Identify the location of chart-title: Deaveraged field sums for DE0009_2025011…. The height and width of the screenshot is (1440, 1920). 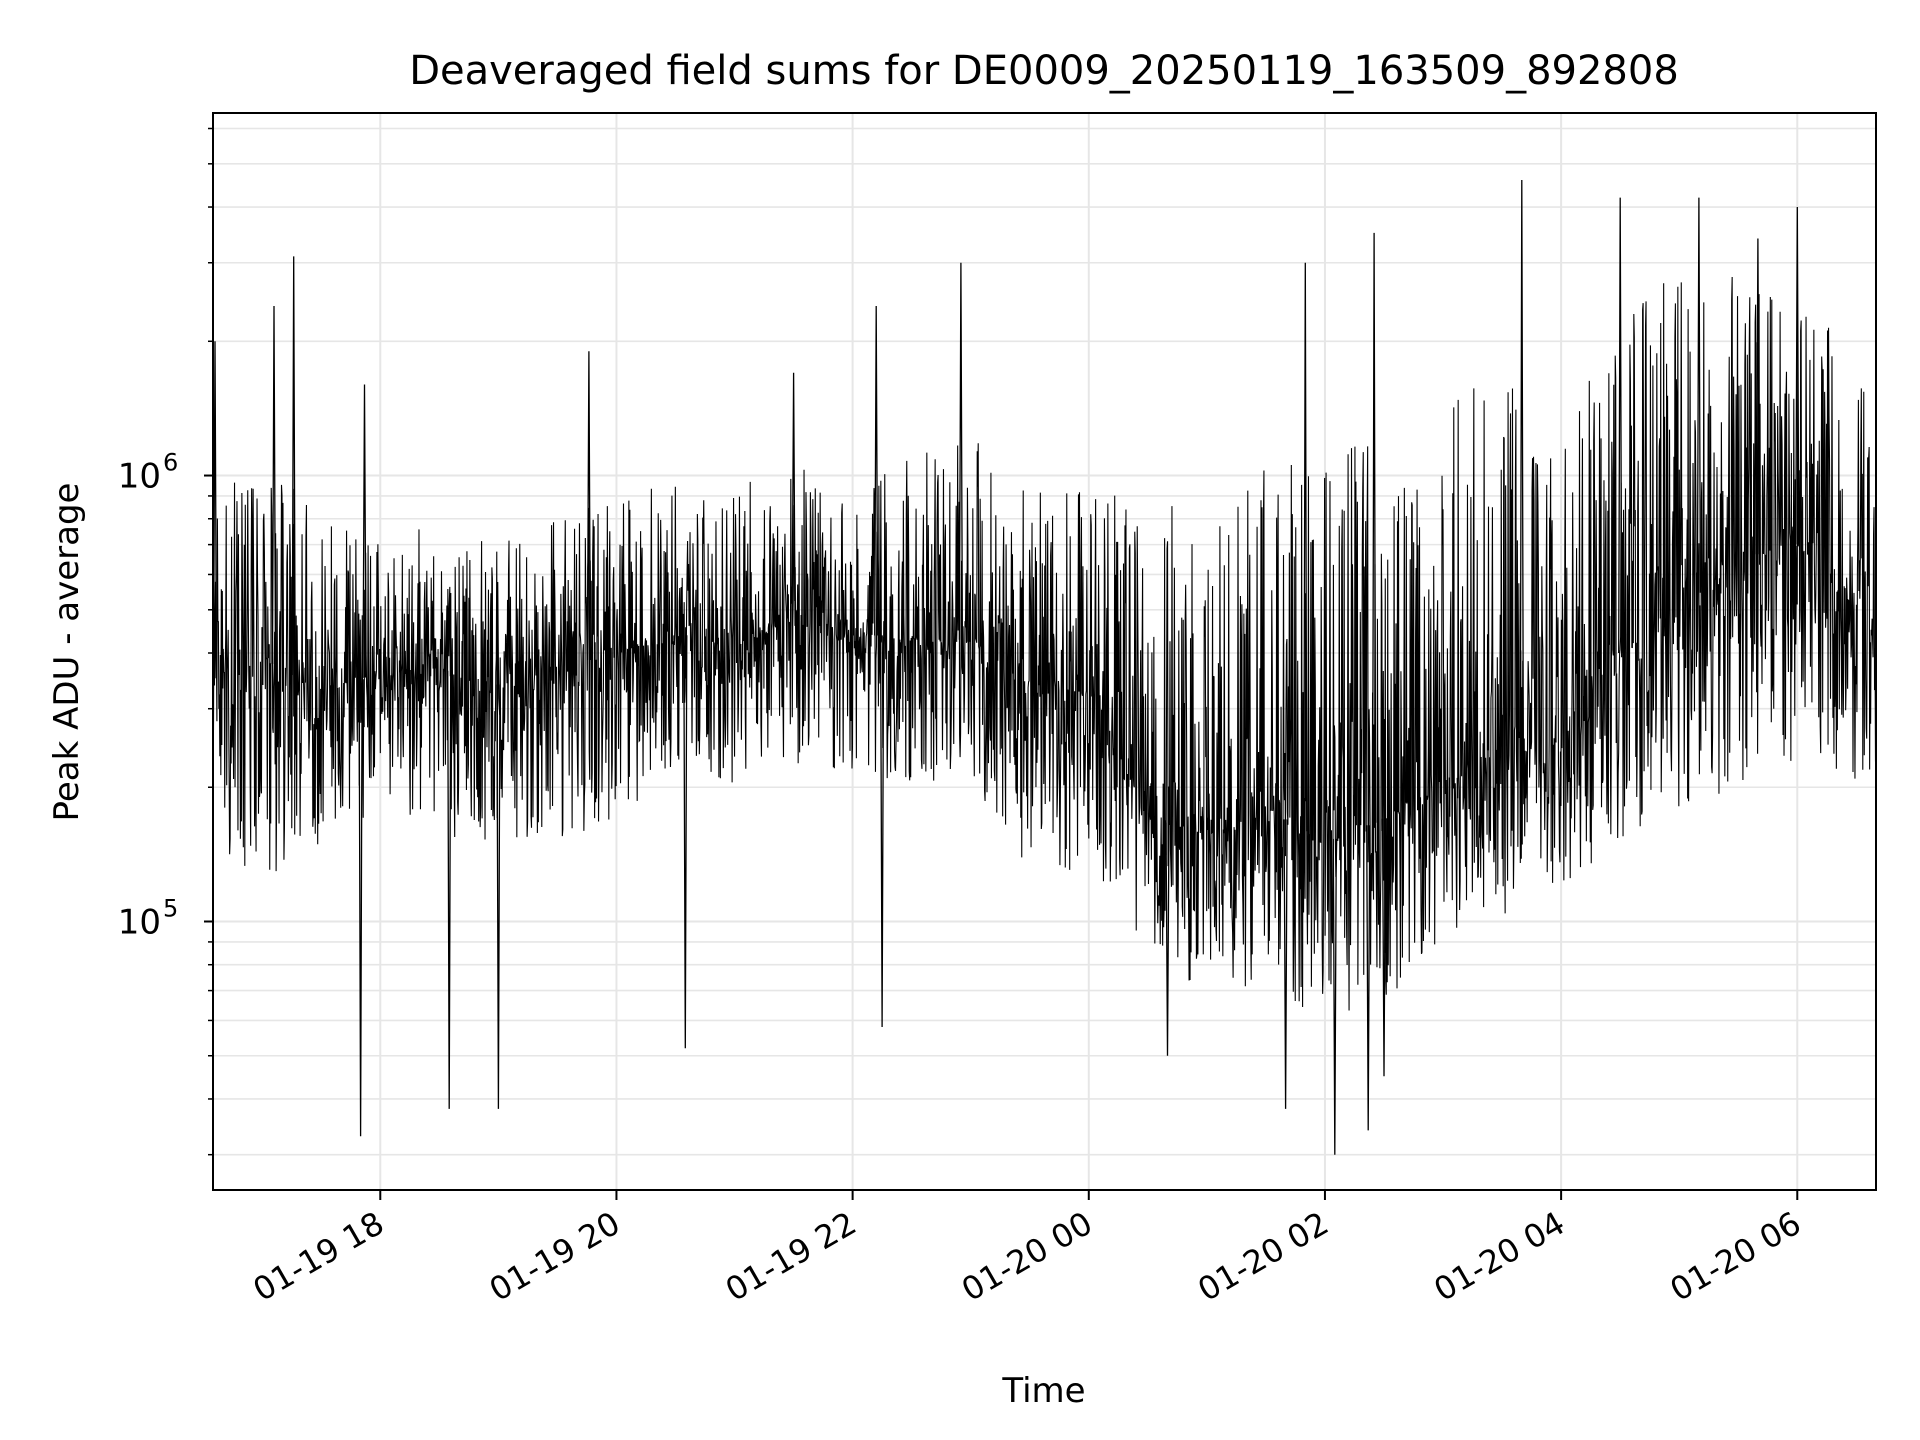
(1044, 71).